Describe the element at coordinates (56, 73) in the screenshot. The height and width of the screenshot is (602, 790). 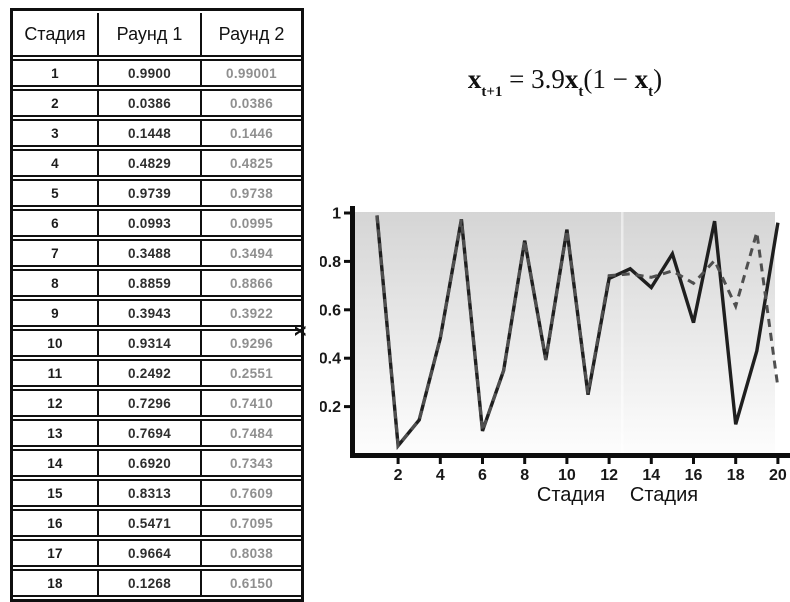
I see `stage-cell: 1` at that location.